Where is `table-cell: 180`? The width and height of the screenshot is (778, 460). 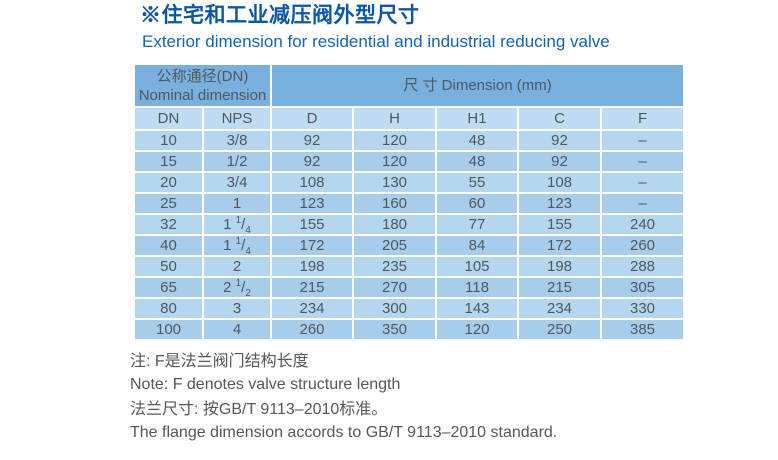 table-cell: 180 is located at coordinates (394, 224).